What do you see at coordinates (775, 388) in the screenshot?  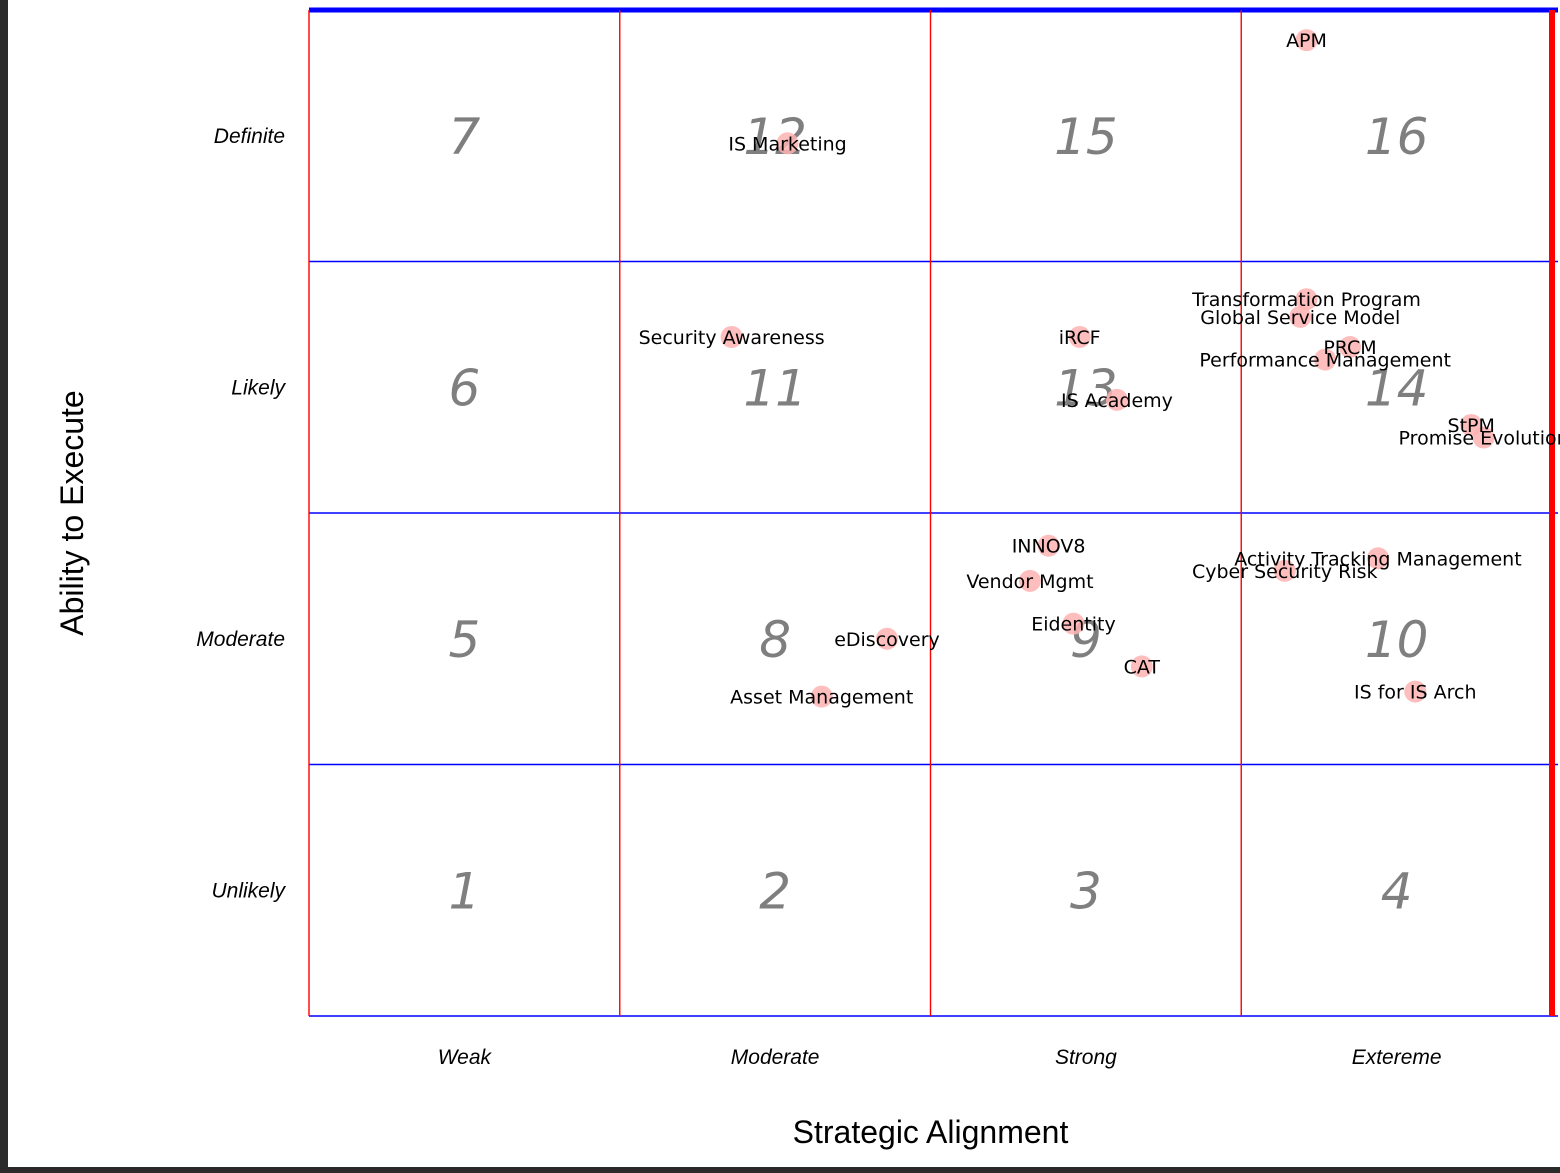 I see `cell-number: 11` at bounding box center [775, 388].